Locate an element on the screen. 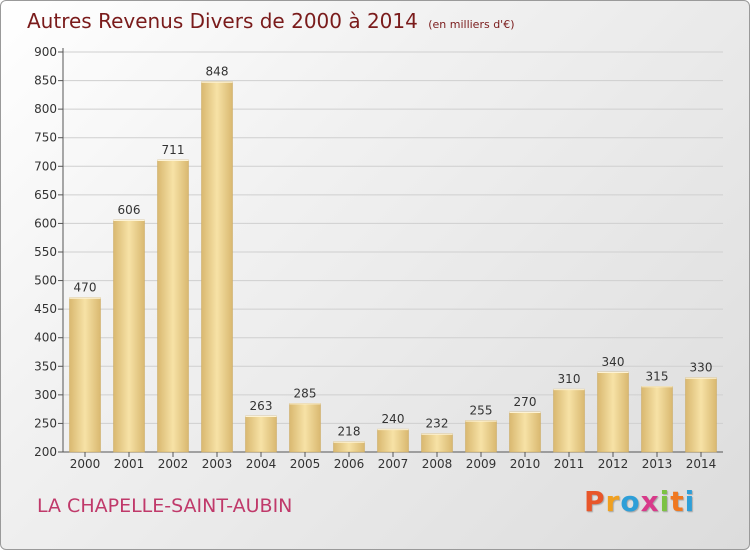 The image size is (750, 550). logo-letter: o is located at coordinates (630, 501).